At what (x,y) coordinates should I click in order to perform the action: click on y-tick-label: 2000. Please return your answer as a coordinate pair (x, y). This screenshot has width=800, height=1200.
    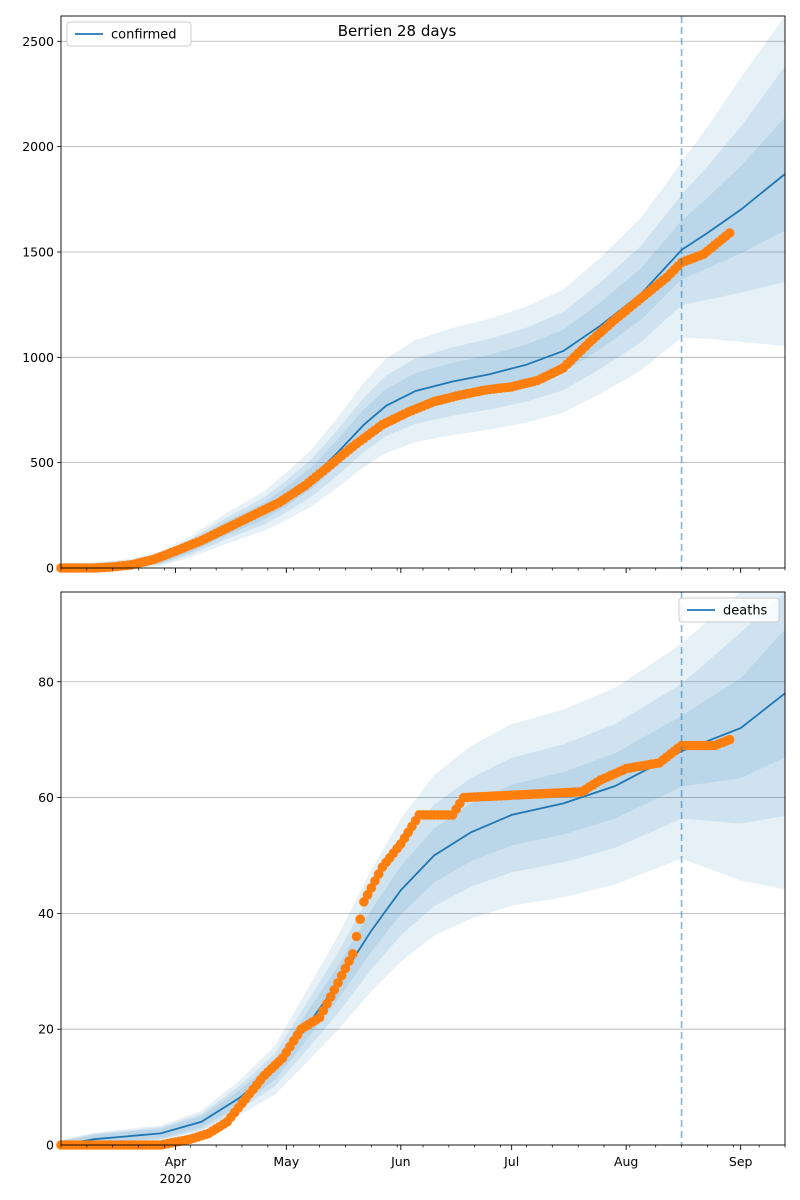
    Looking at the image, I should click on (38, 146).